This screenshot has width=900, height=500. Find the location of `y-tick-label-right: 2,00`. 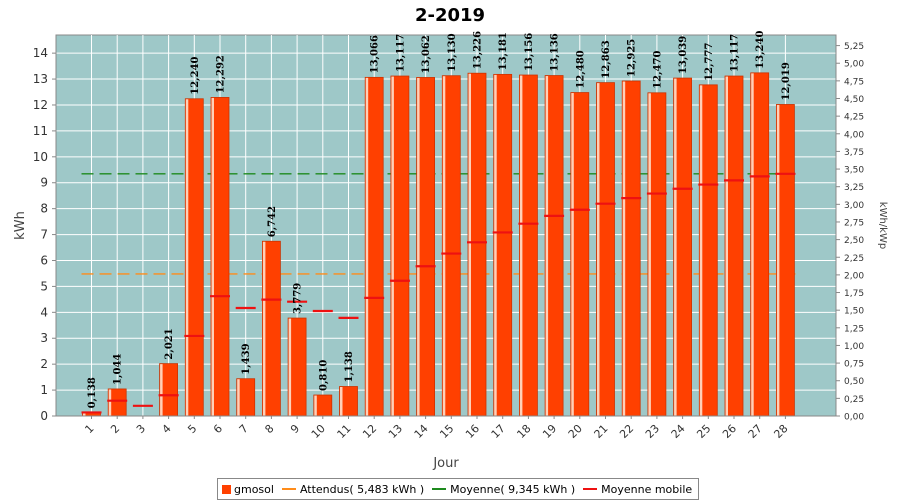

y-tick-label-right: 2,00 is located at coordinates (854, 276).